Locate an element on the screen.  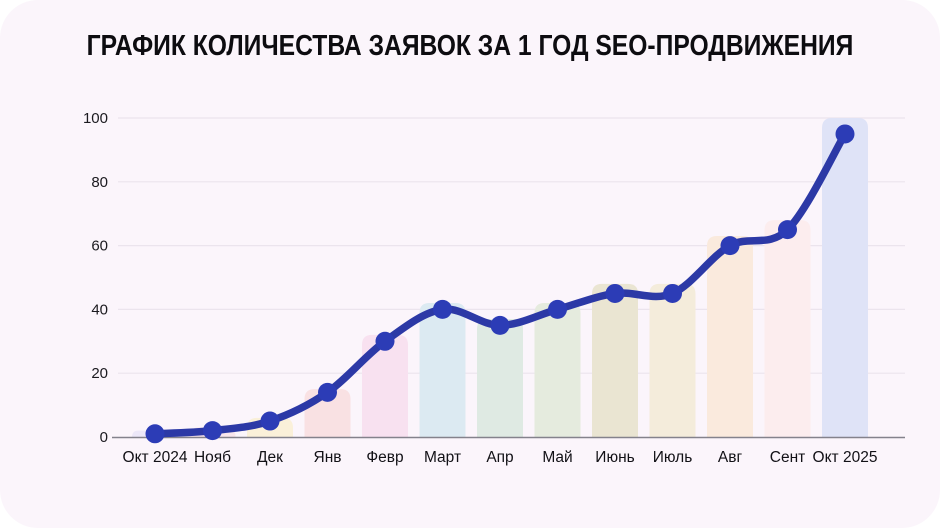
y-axis-tick-label: 100 is located at coordinates (95, 118).